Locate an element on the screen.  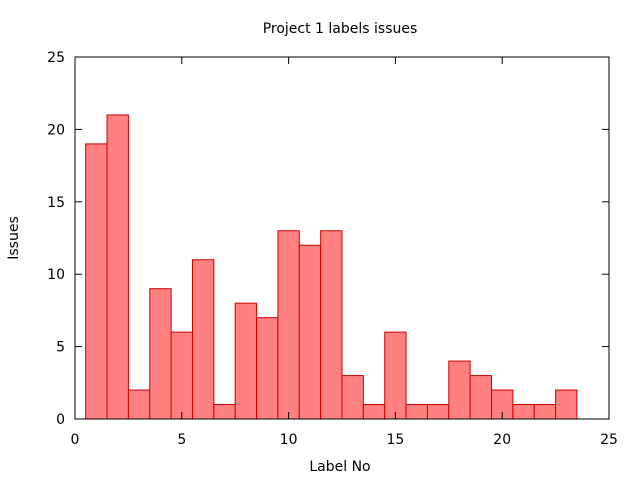
y-tick-label-20: 20 is located at coordinates (56, 130).